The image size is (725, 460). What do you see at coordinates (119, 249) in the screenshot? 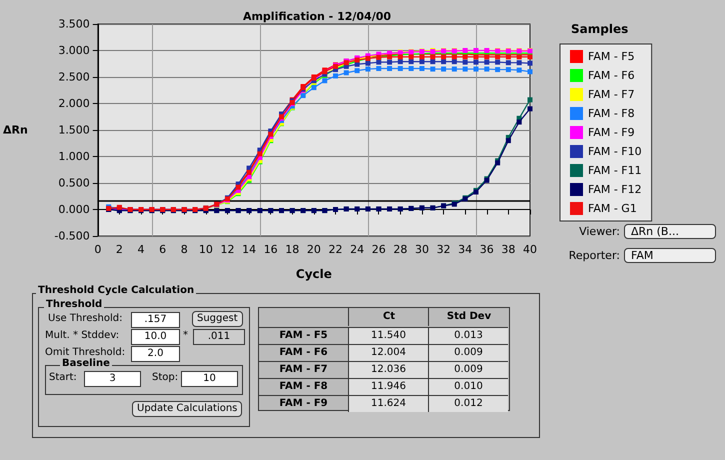
I see `x-tick-label: 2` at bounding box center [119, 249].